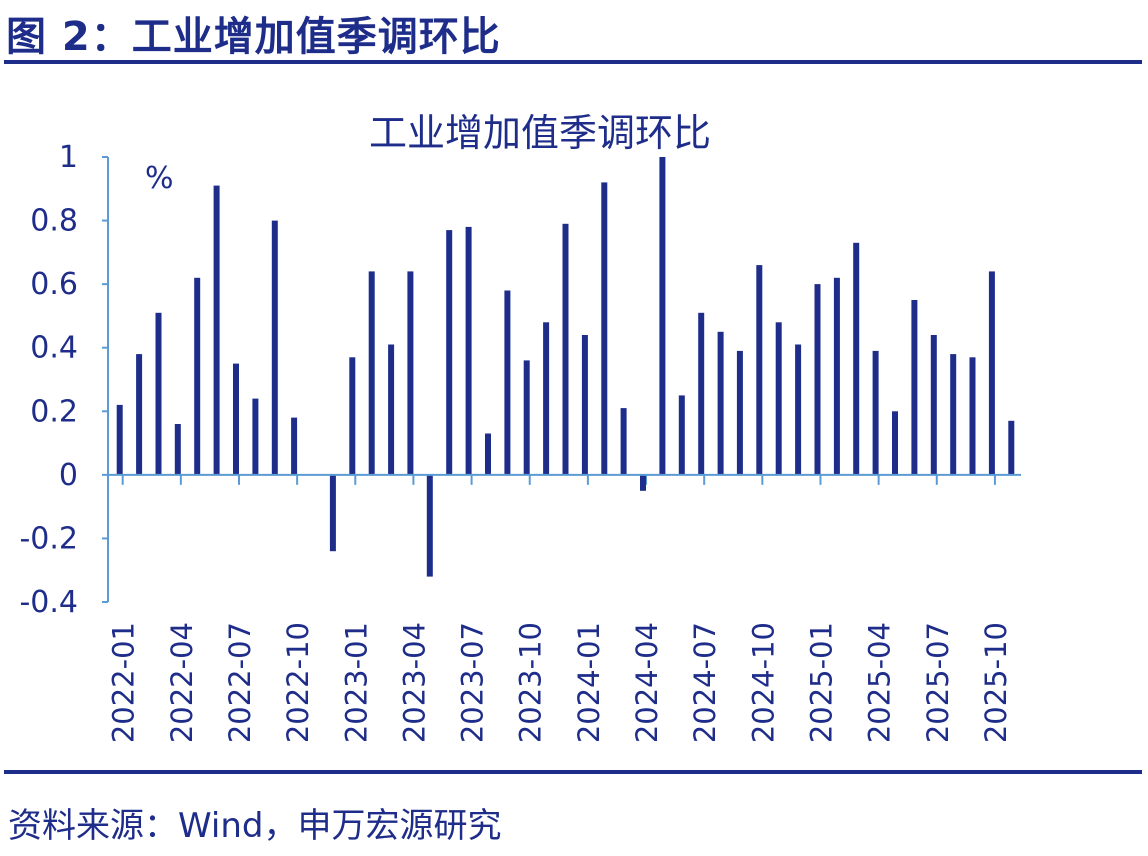 This screenshot has width=1148, height=856. Describe the element at coordinates (124, 682) in the screenshot. I see `x-tick-label: 2022-01` at that location.